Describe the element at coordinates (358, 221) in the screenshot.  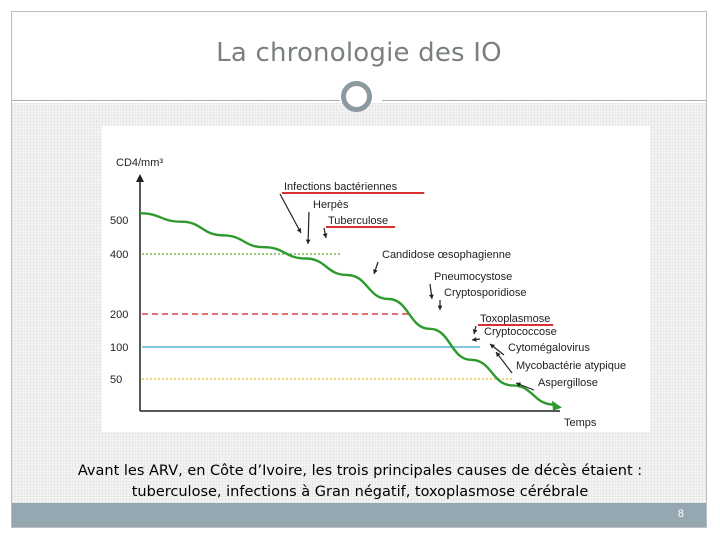
I see `annotation-label-2: Tuberculose` at that location.